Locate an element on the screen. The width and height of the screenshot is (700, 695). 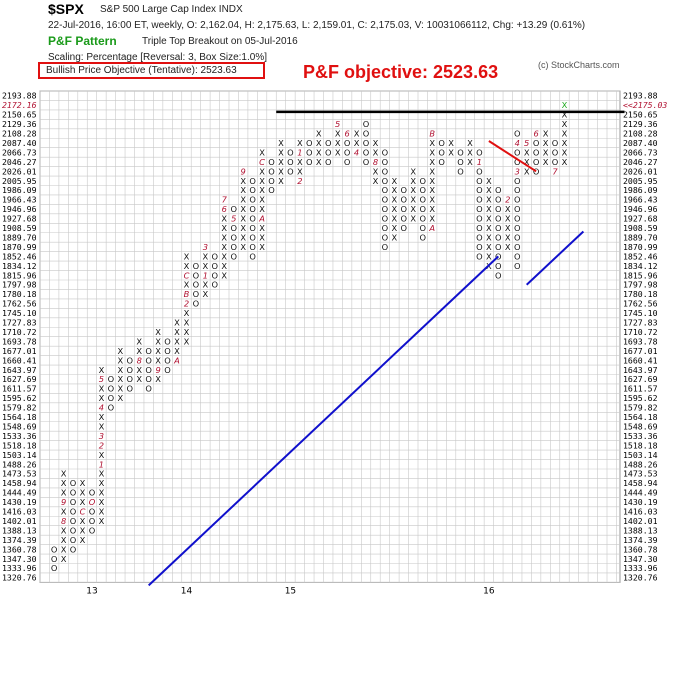
price-label-left: 1488.26 is located at coordinates (19, 464).